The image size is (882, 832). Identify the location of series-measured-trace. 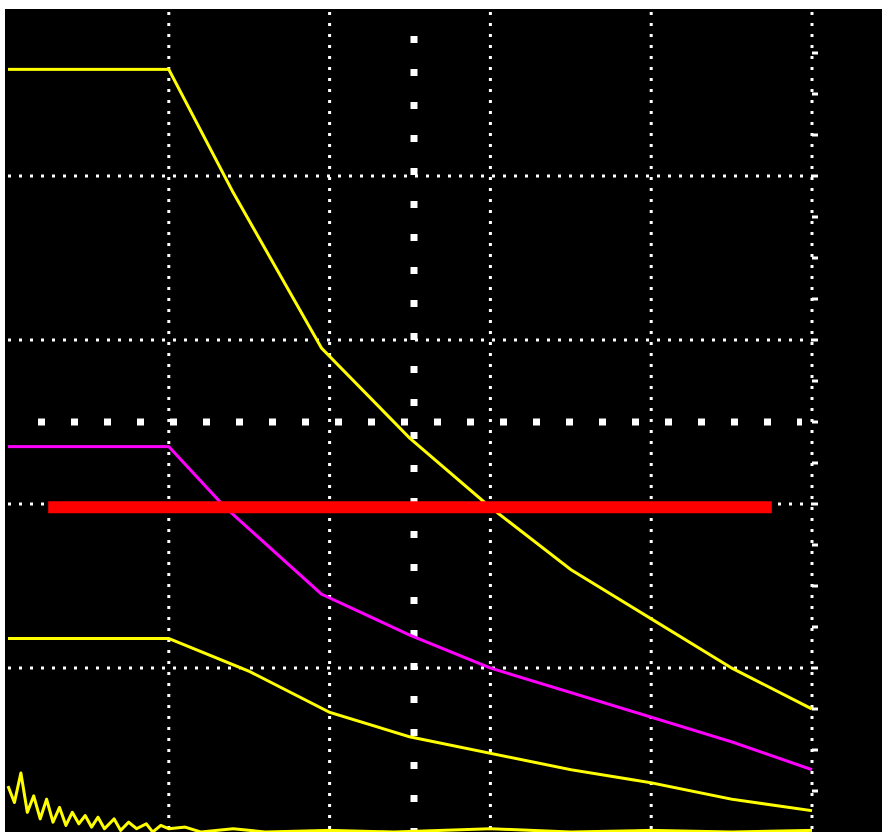
(409, 801).